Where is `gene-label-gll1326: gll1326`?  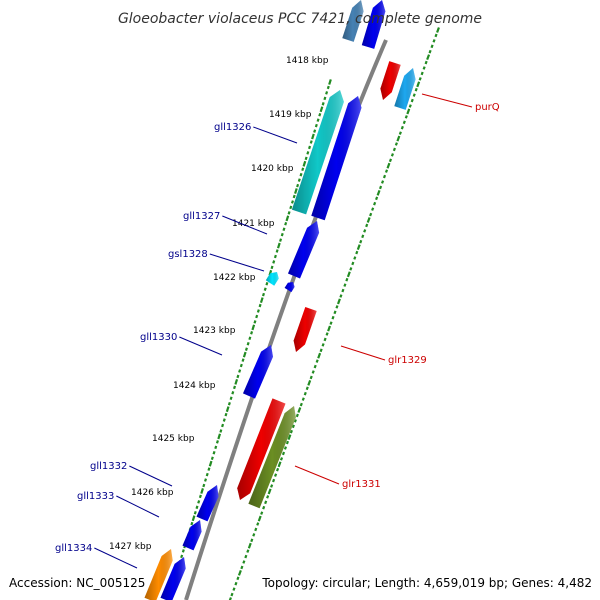 gene-label-gll1326: gll1326 is located at coordinates (232, 127).